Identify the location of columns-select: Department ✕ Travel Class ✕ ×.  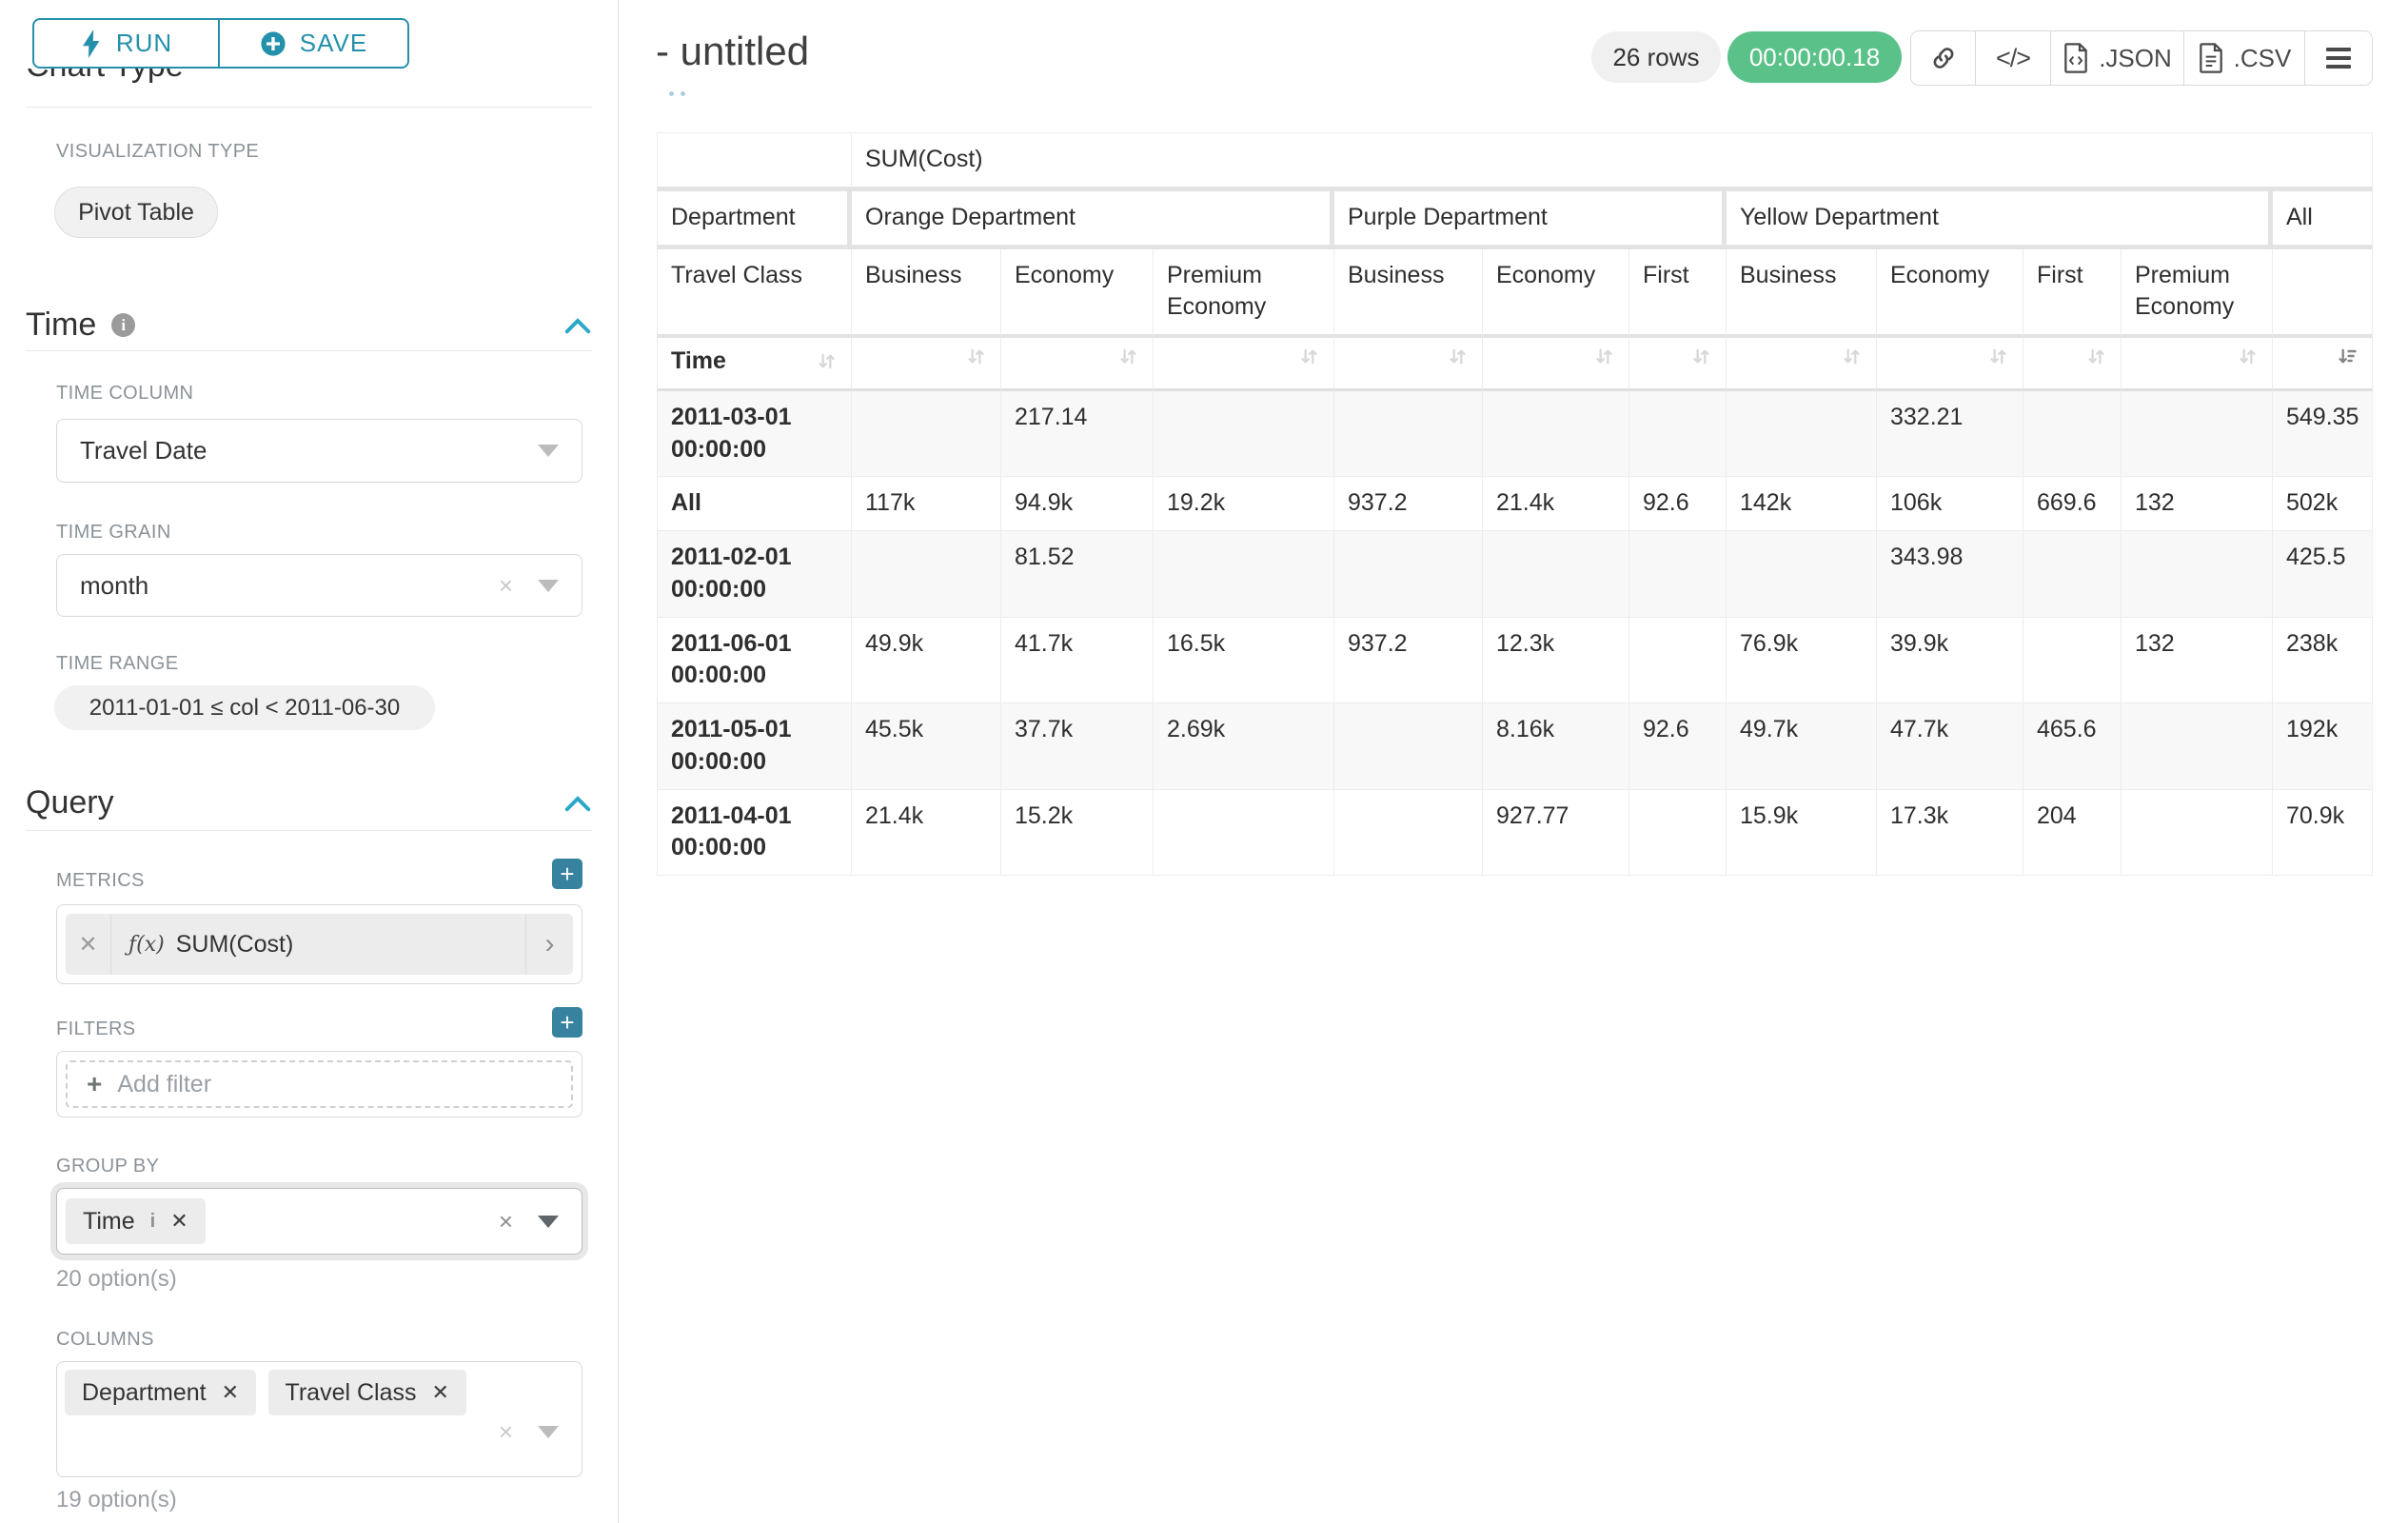
(319, 1419).